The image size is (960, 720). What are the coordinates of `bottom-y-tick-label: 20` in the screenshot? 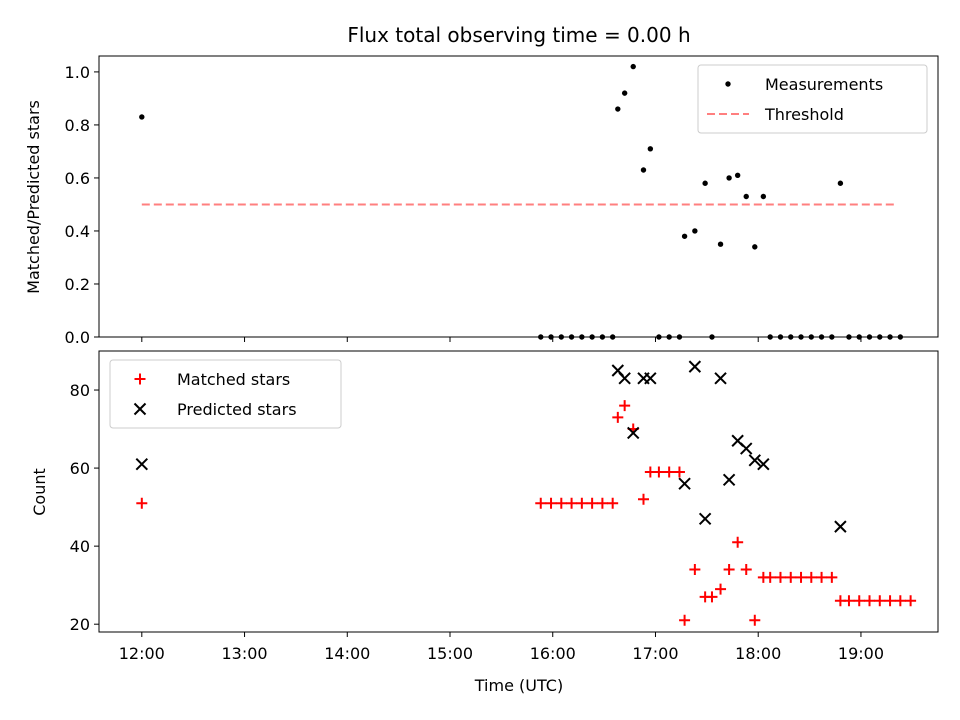 It's located at (80, 624).